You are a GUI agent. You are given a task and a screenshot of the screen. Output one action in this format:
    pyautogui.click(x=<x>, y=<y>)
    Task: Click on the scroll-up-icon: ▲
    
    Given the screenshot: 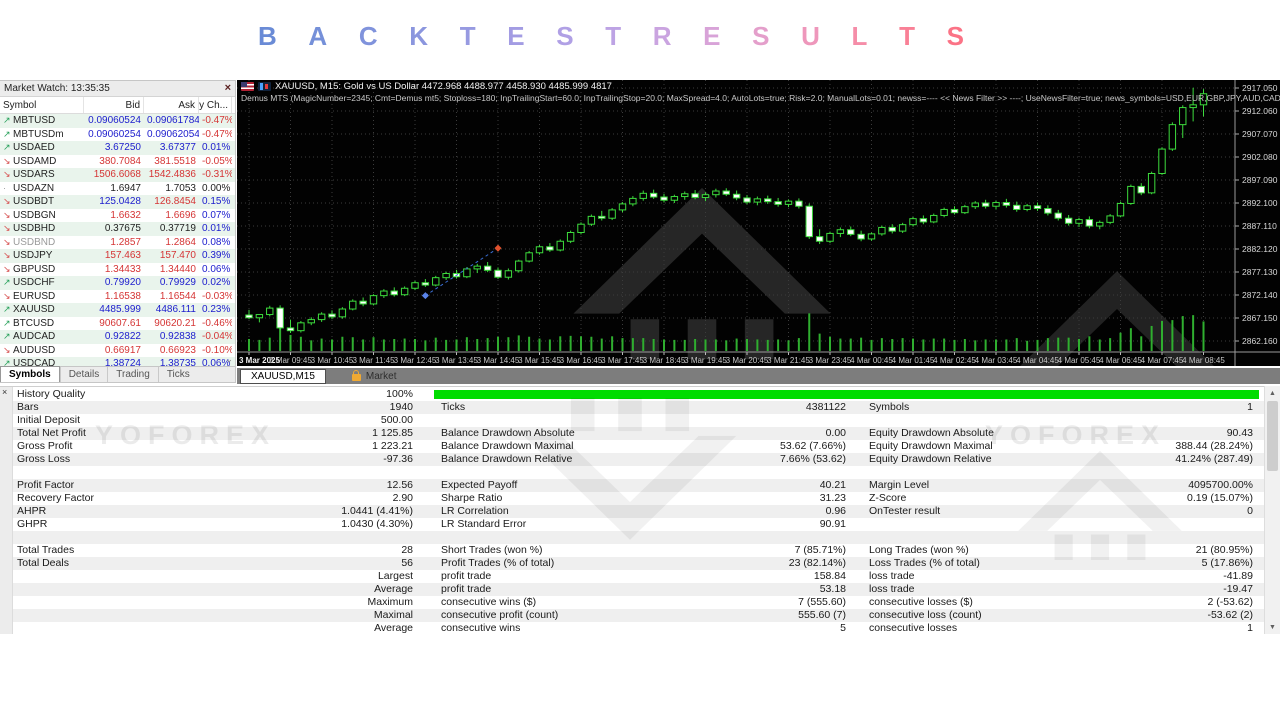 What is the action you would take?
    pyautogui.click(x=1272, y=393)
    